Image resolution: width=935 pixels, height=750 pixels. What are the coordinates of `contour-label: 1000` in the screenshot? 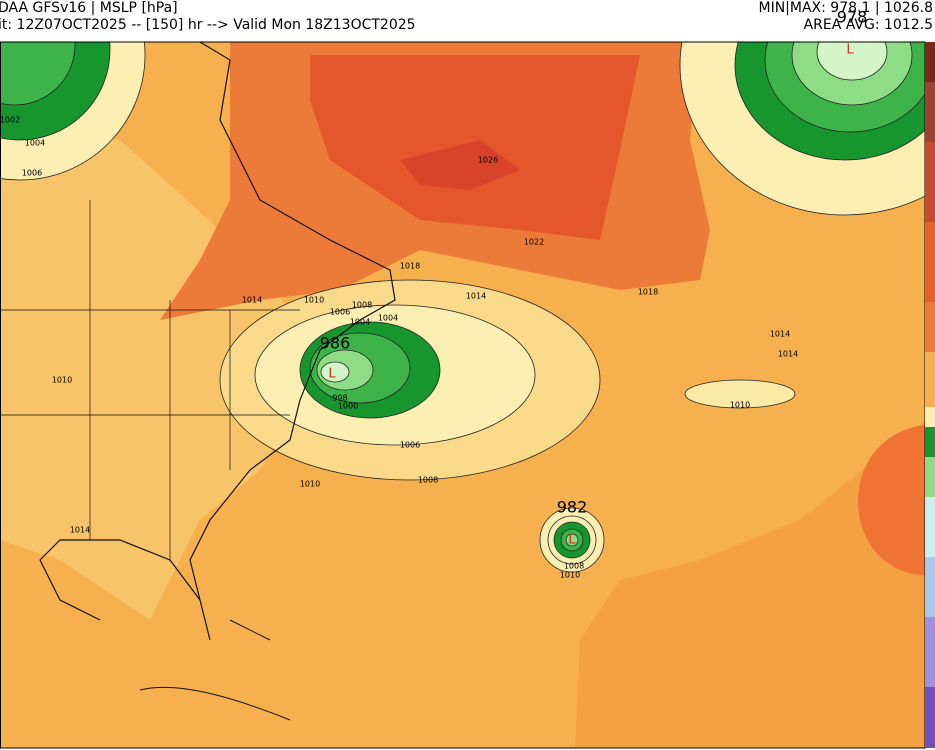 It's located at (348, 406).